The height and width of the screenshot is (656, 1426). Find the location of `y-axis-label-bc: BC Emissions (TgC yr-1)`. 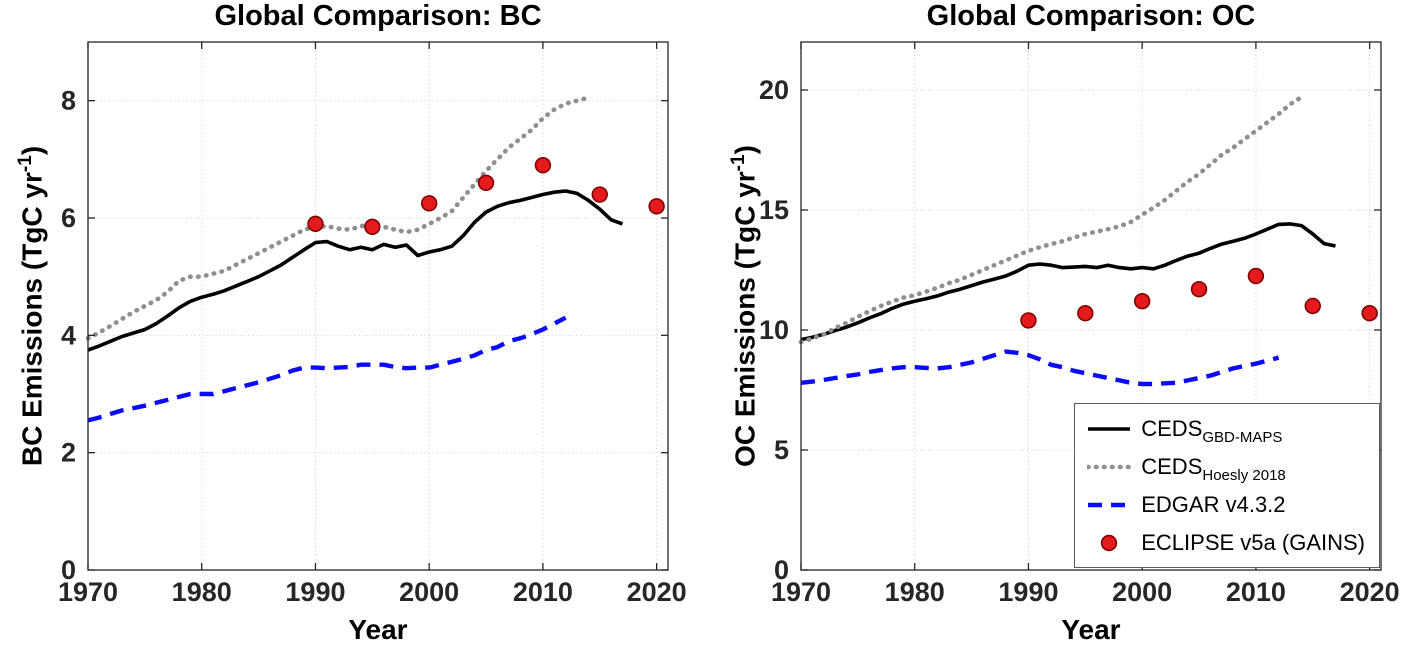

y-axis-label-bc: BC Emissions (TgC yr-1) is located at coordinates (27, 313).